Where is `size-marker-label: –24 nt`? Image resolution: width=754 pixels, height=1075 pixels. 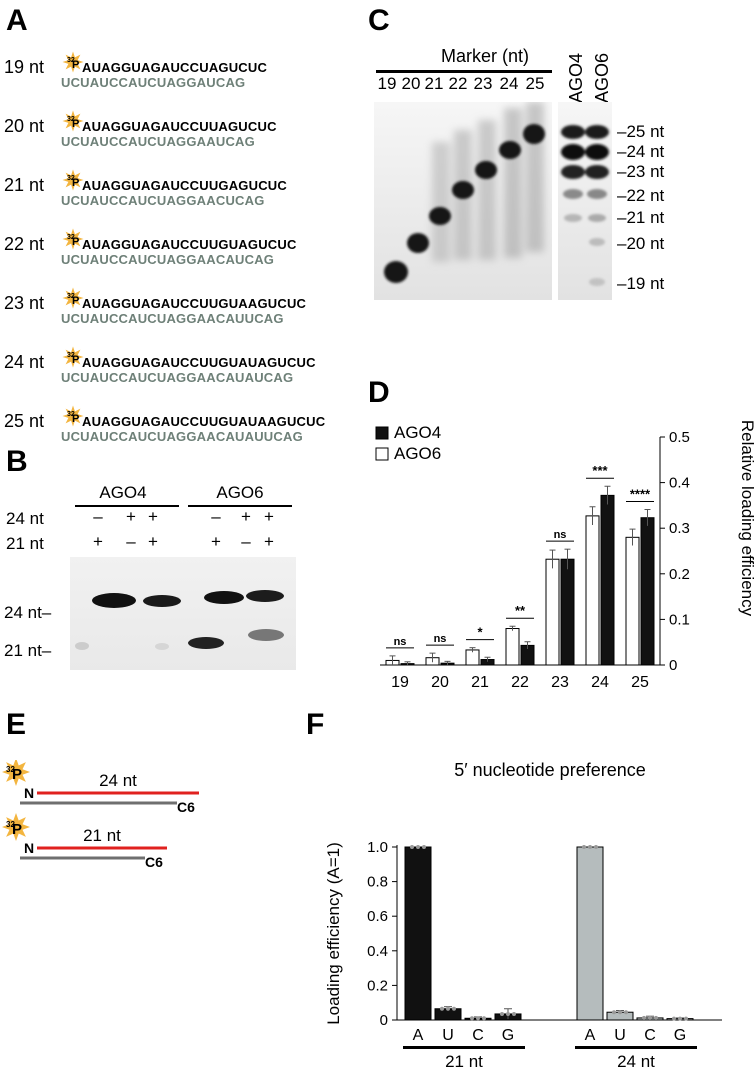
size-marker-label: –24 nt is located at coordinates (641, 151).